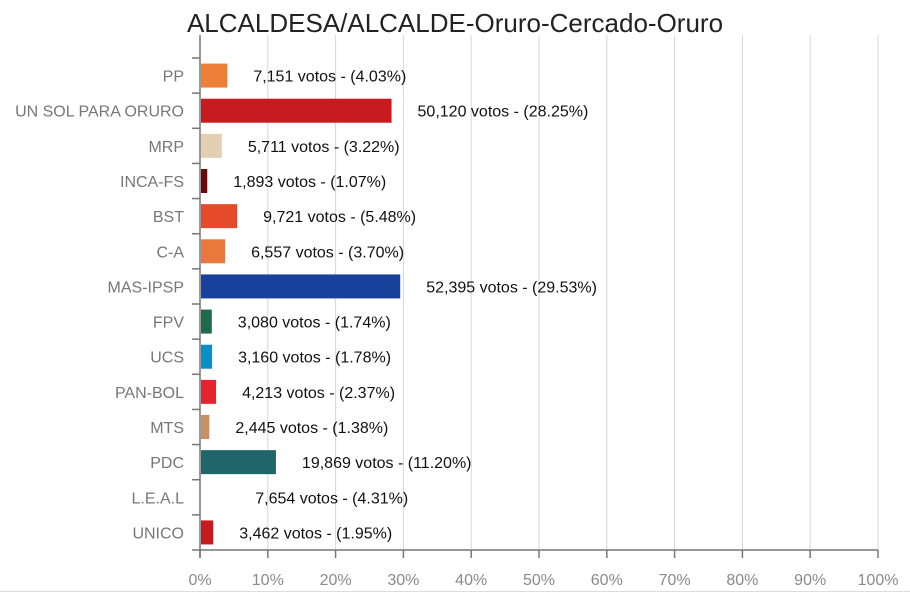 Image resolution: width=910 pixels, height=599 pixels. Describe the element at coordinates (403, 580) in the screenshot. I see `x-tick-label: 30%` at that location.